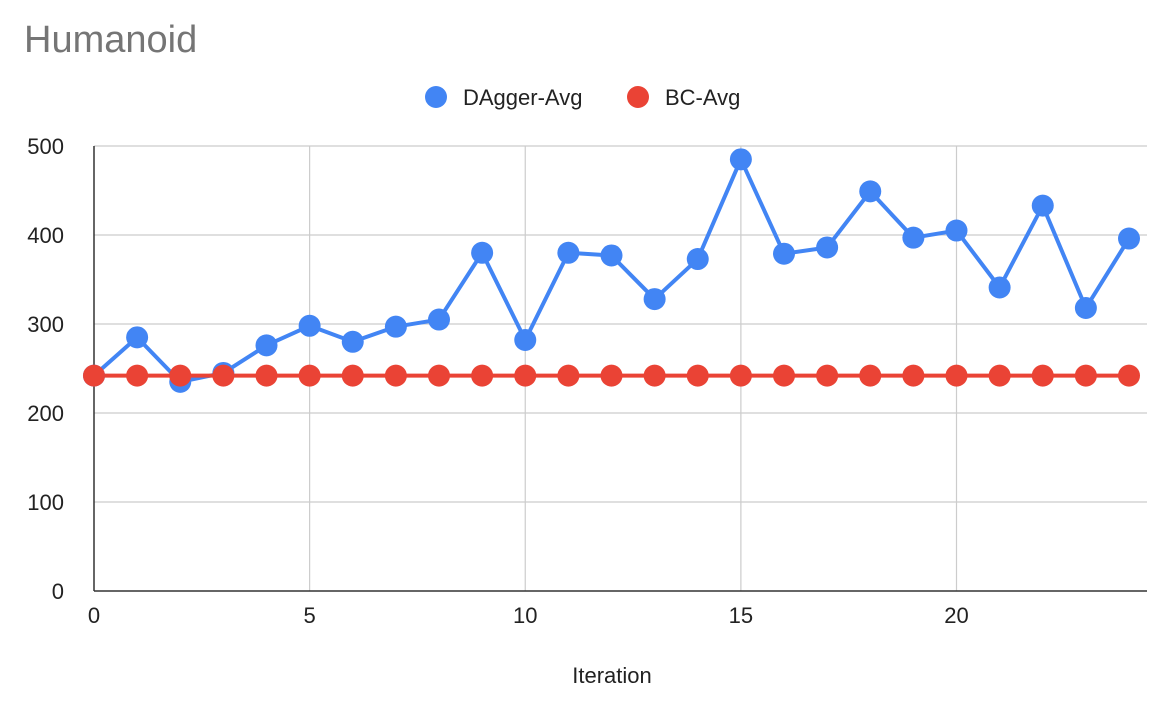 Image resolution: width=1172 pixels, height=708 pixels. What do you see at coordinates (45, 324) in the screenshot?
I see `y-tick-label: 300` at bounding box center [45, 324].